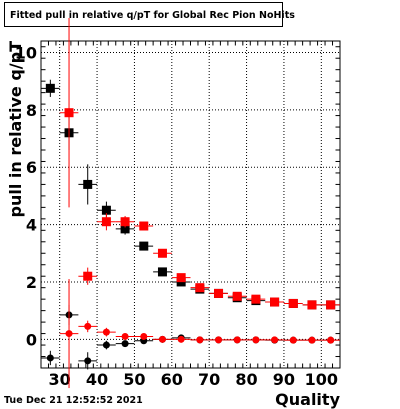 This screenshot has height=409, width=400. What do you see at coordinates (26, 52) in the screenshot?
I see `y-tick-label: 10` at bounding box center [26, 52].